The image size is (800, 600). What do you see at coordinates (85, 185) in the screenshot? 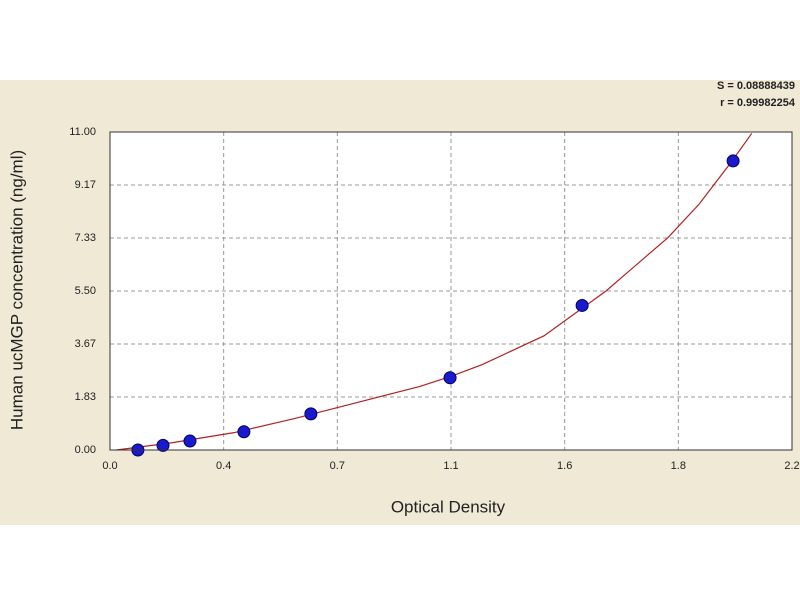
I see `y-tick-label: 9.17` at bounding box center [85, 185].